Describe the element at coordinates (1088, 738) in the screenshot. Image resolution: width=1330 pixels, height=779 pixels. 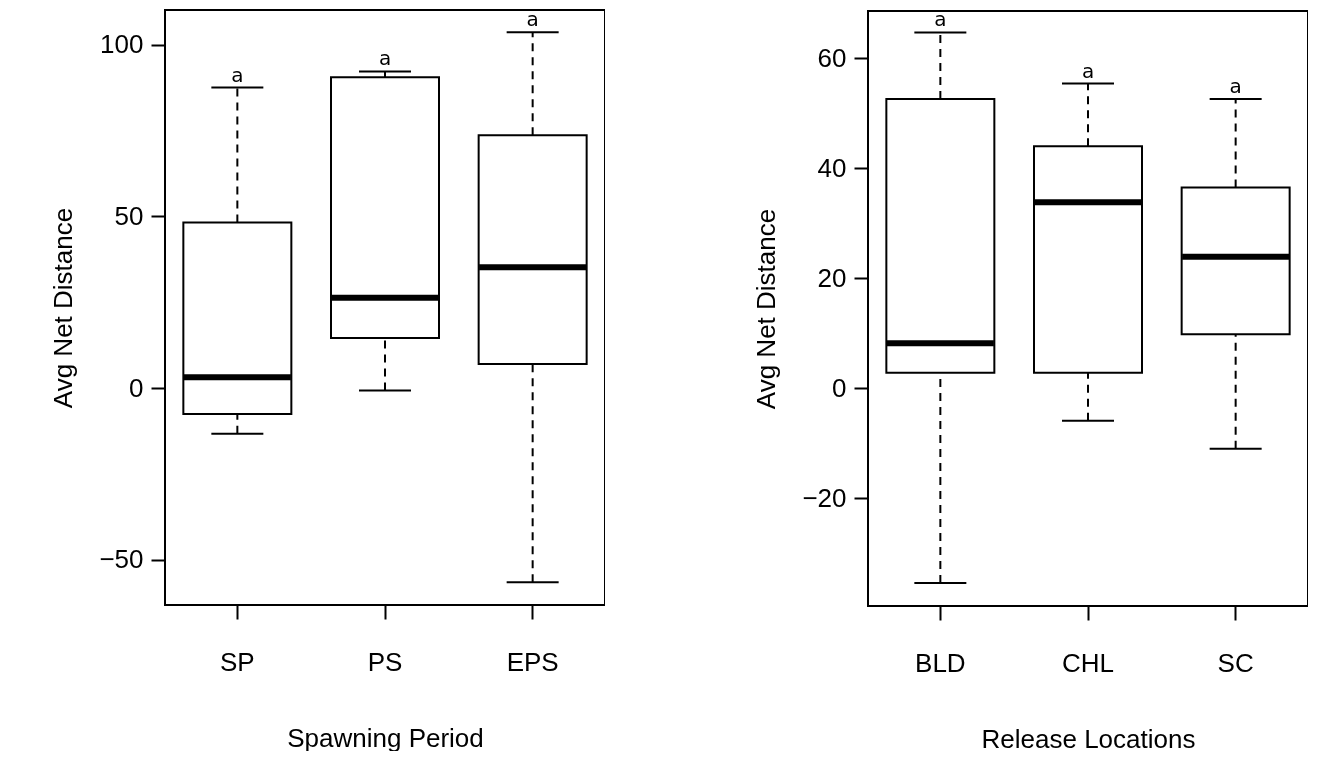
I see `x-axis-title: Release Locations` at that location.